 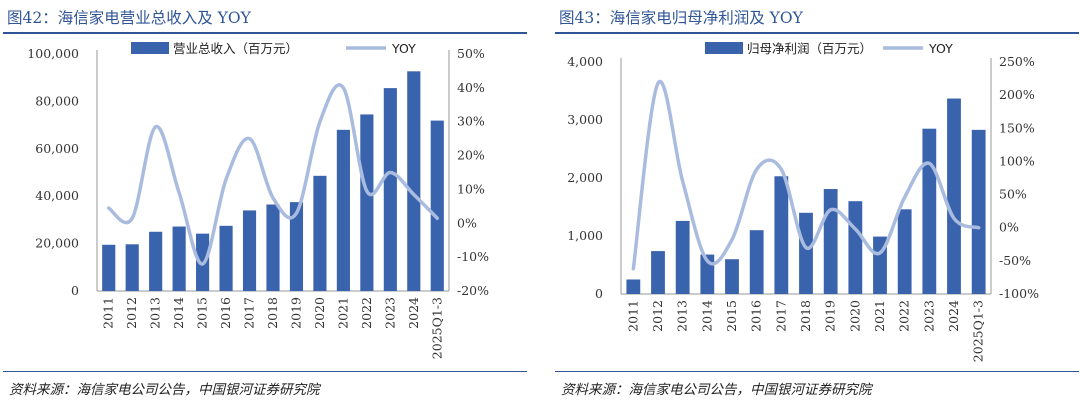 I want to click on bar-2022, so click(x=904, y=251).